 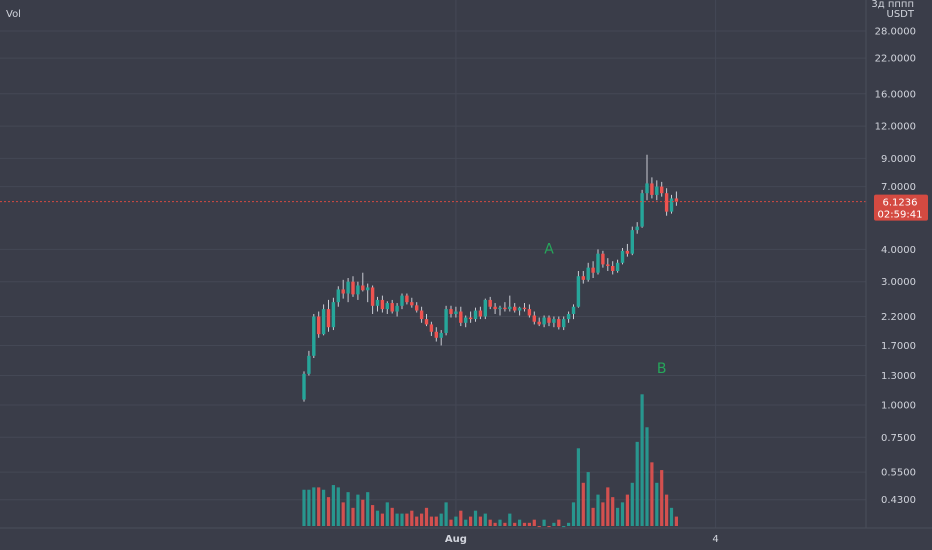 I want to click on bar-countdown: 02:59:41, so click(x=900, y=215).